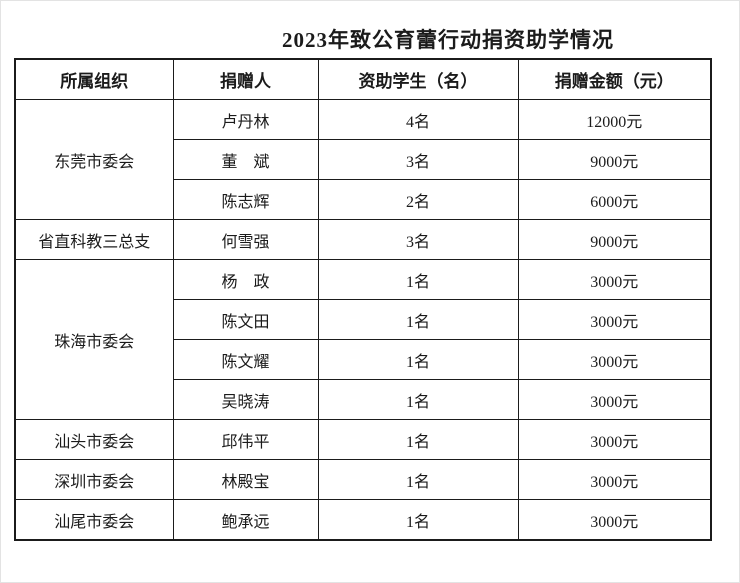 Image resolution: width=740 pixels, height=583 pixels. What do you see at coordinates (245, 359) in the screenshot?
I see `donor-cell: 陈文耀` at bounding box center [245, 359].